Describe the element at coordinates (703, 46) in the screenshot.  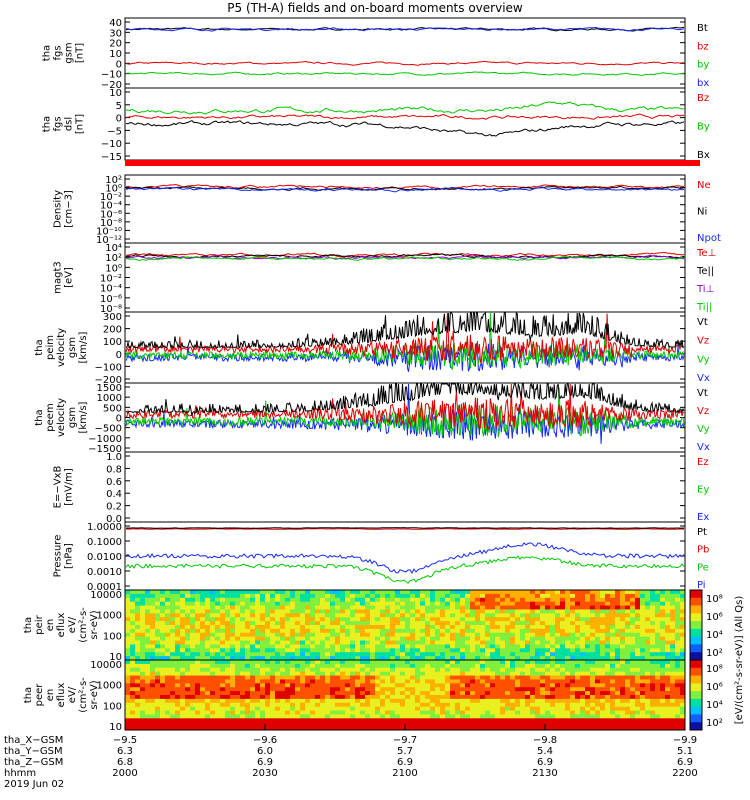
I see `legend-bz: bz` at that location.